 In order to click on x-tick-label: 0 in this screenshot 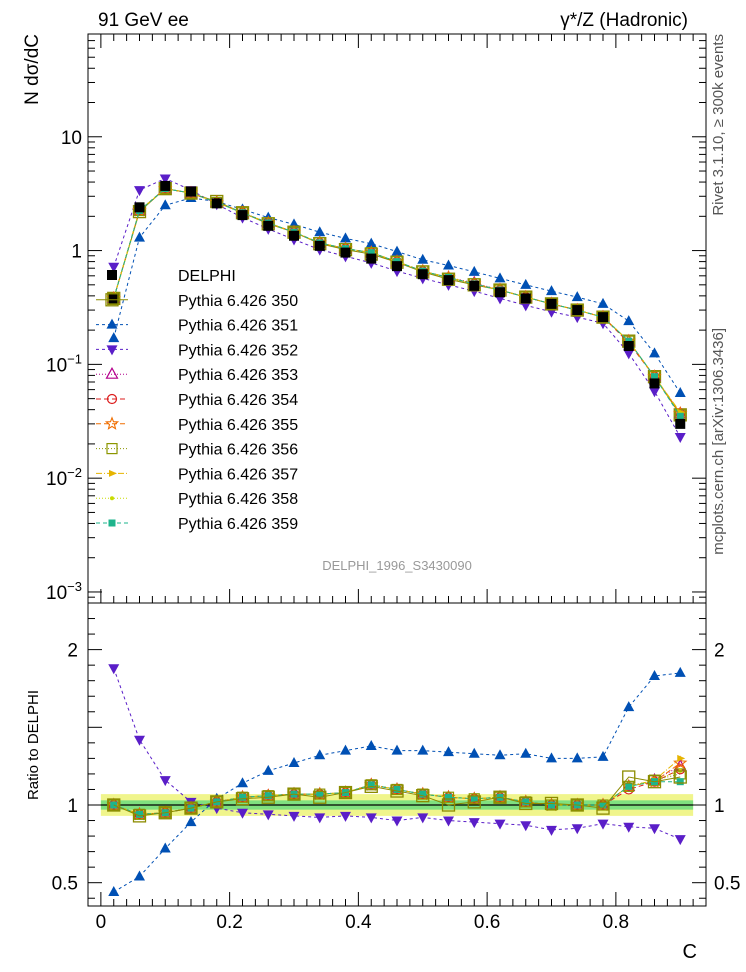, I will do `click(101, 922)`.